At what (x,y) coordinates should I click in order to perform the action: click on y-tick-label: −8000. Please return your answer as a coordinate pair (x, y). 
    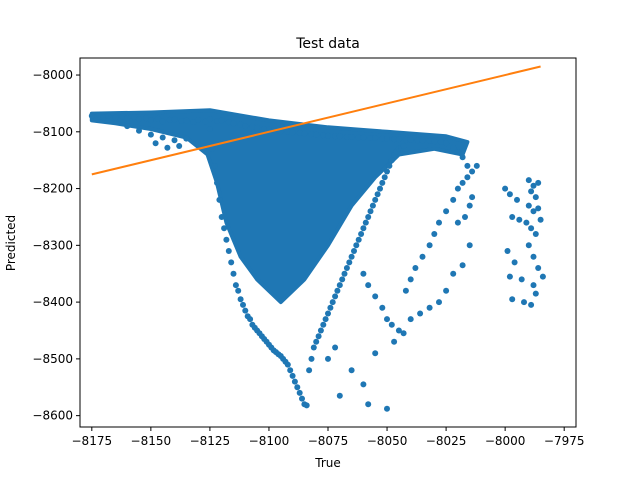
    Looking at the image, I should click on (52, 75).